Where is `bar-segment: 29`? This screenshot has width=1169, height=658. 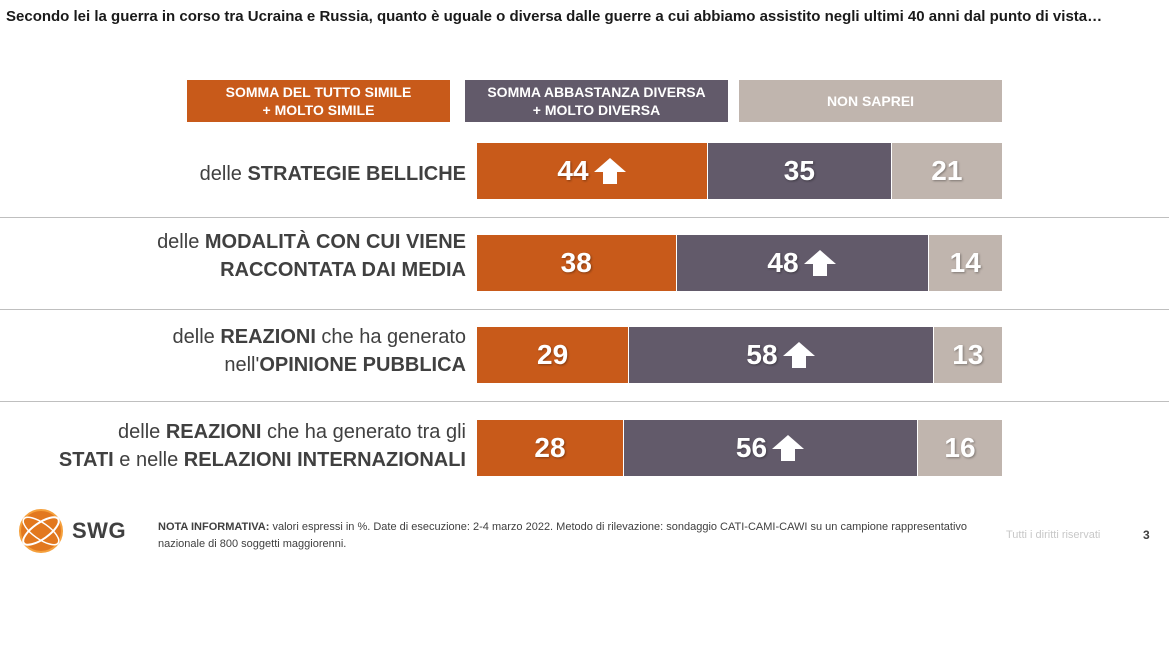
bar-segment: 29 is located at coordinates (553, 355).